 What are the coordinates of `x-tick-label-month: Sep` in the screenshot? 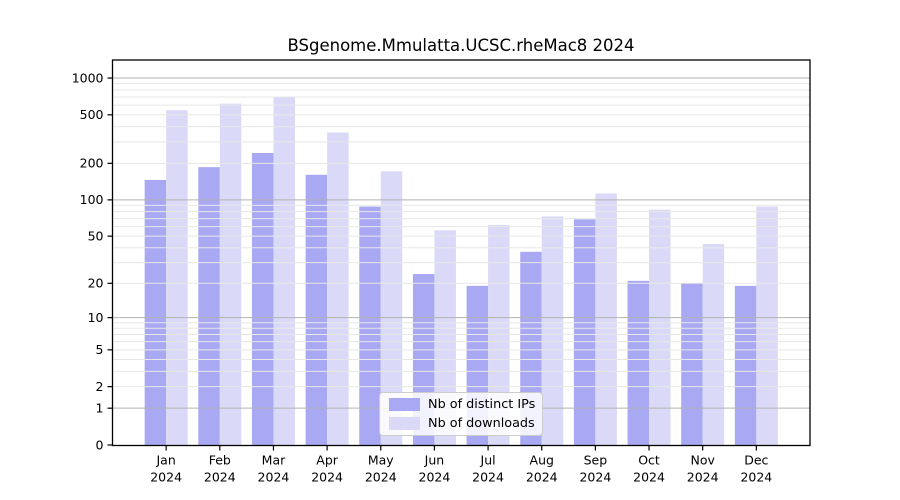 It's located at (596, 460).